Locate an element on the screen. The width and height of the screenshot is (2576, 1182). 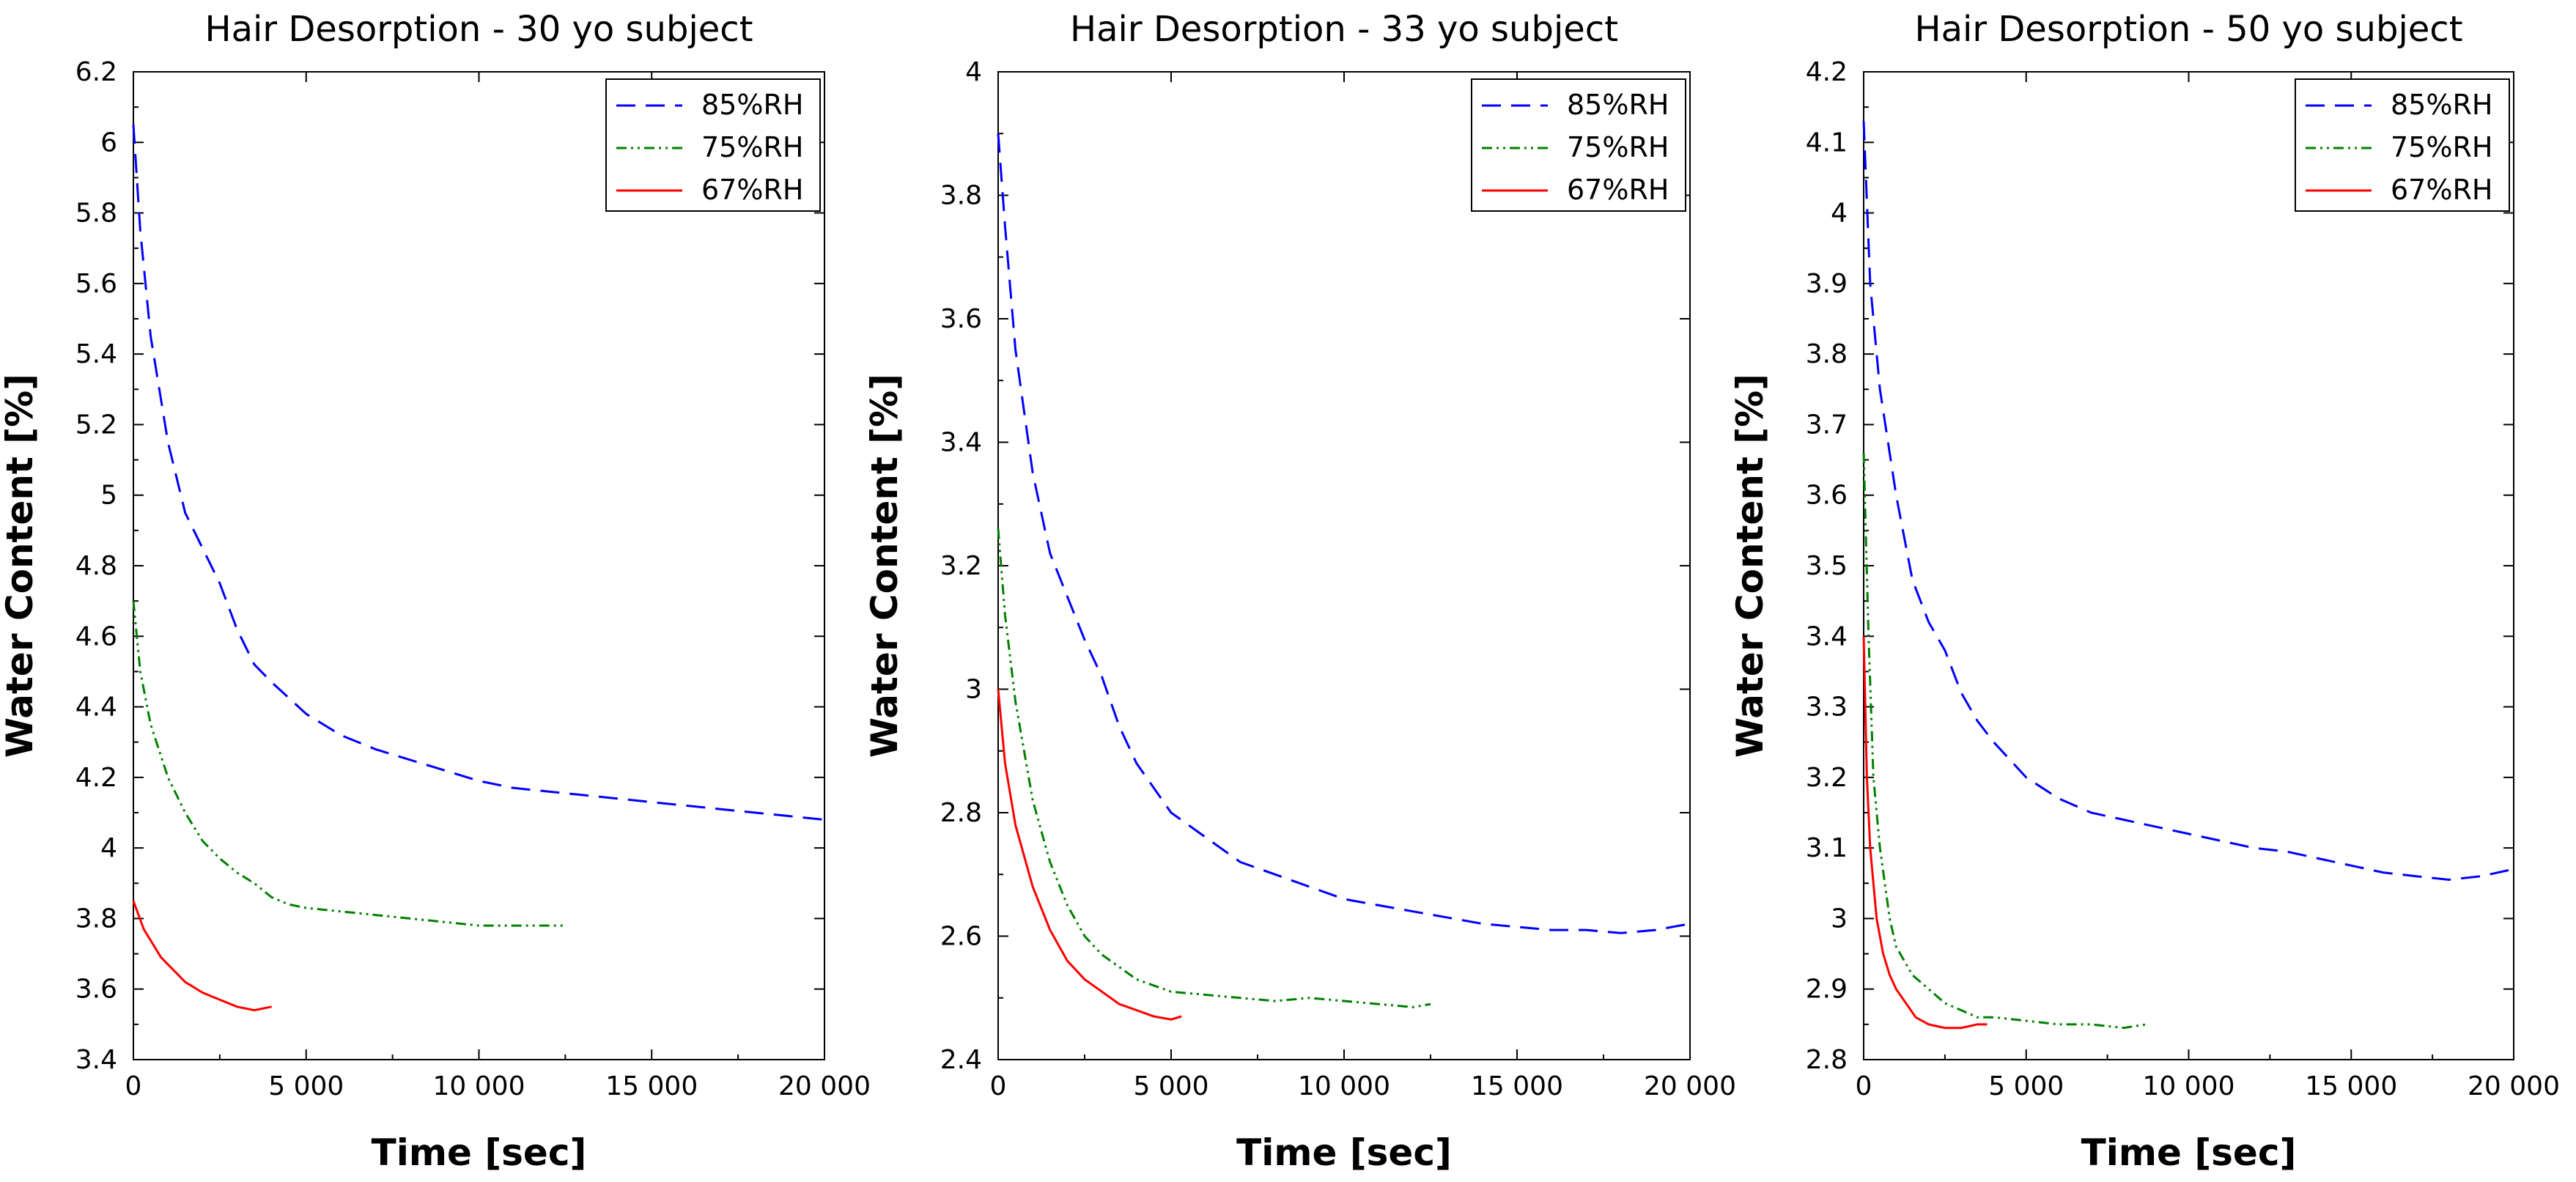
y-tick-label: 3.5 is located at coordinates (1827, 566).